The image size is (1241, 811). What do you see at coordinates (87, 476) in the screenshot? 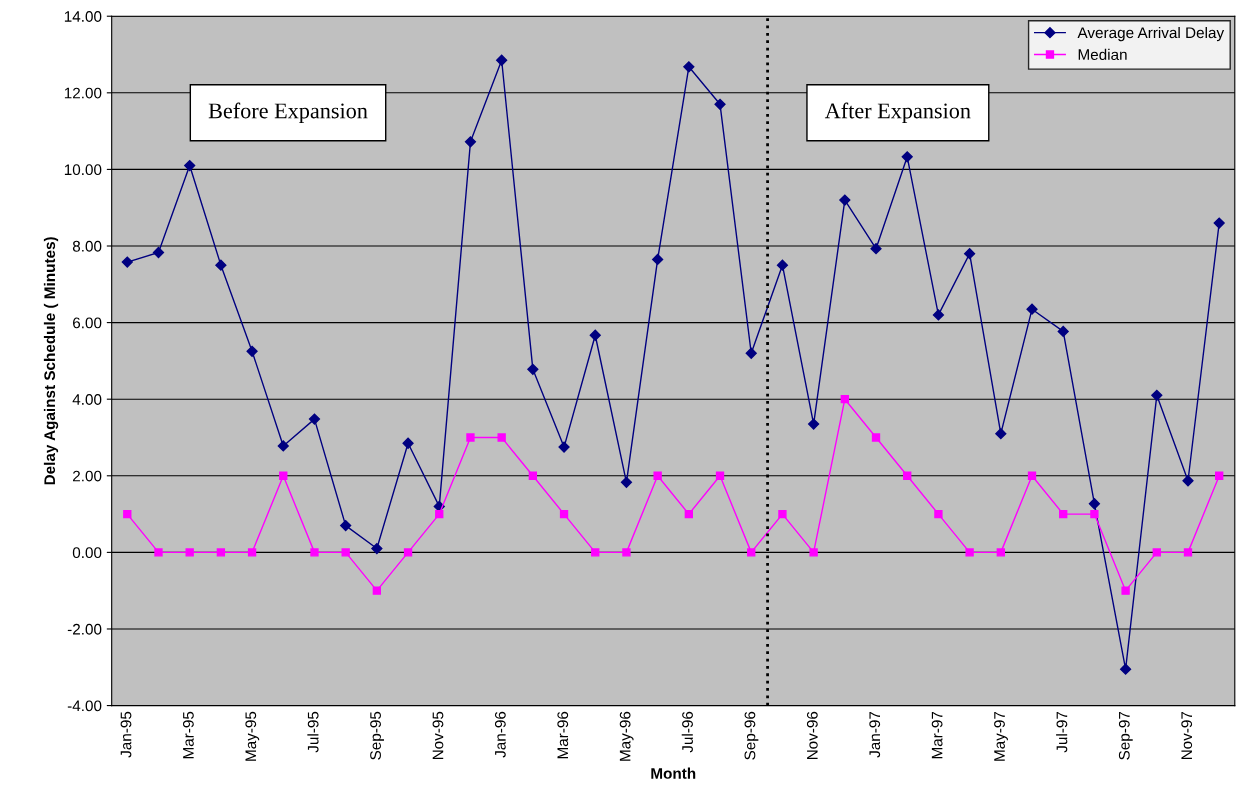
I see `y-tick-label: 2.00` at bounding box center [87, 476].